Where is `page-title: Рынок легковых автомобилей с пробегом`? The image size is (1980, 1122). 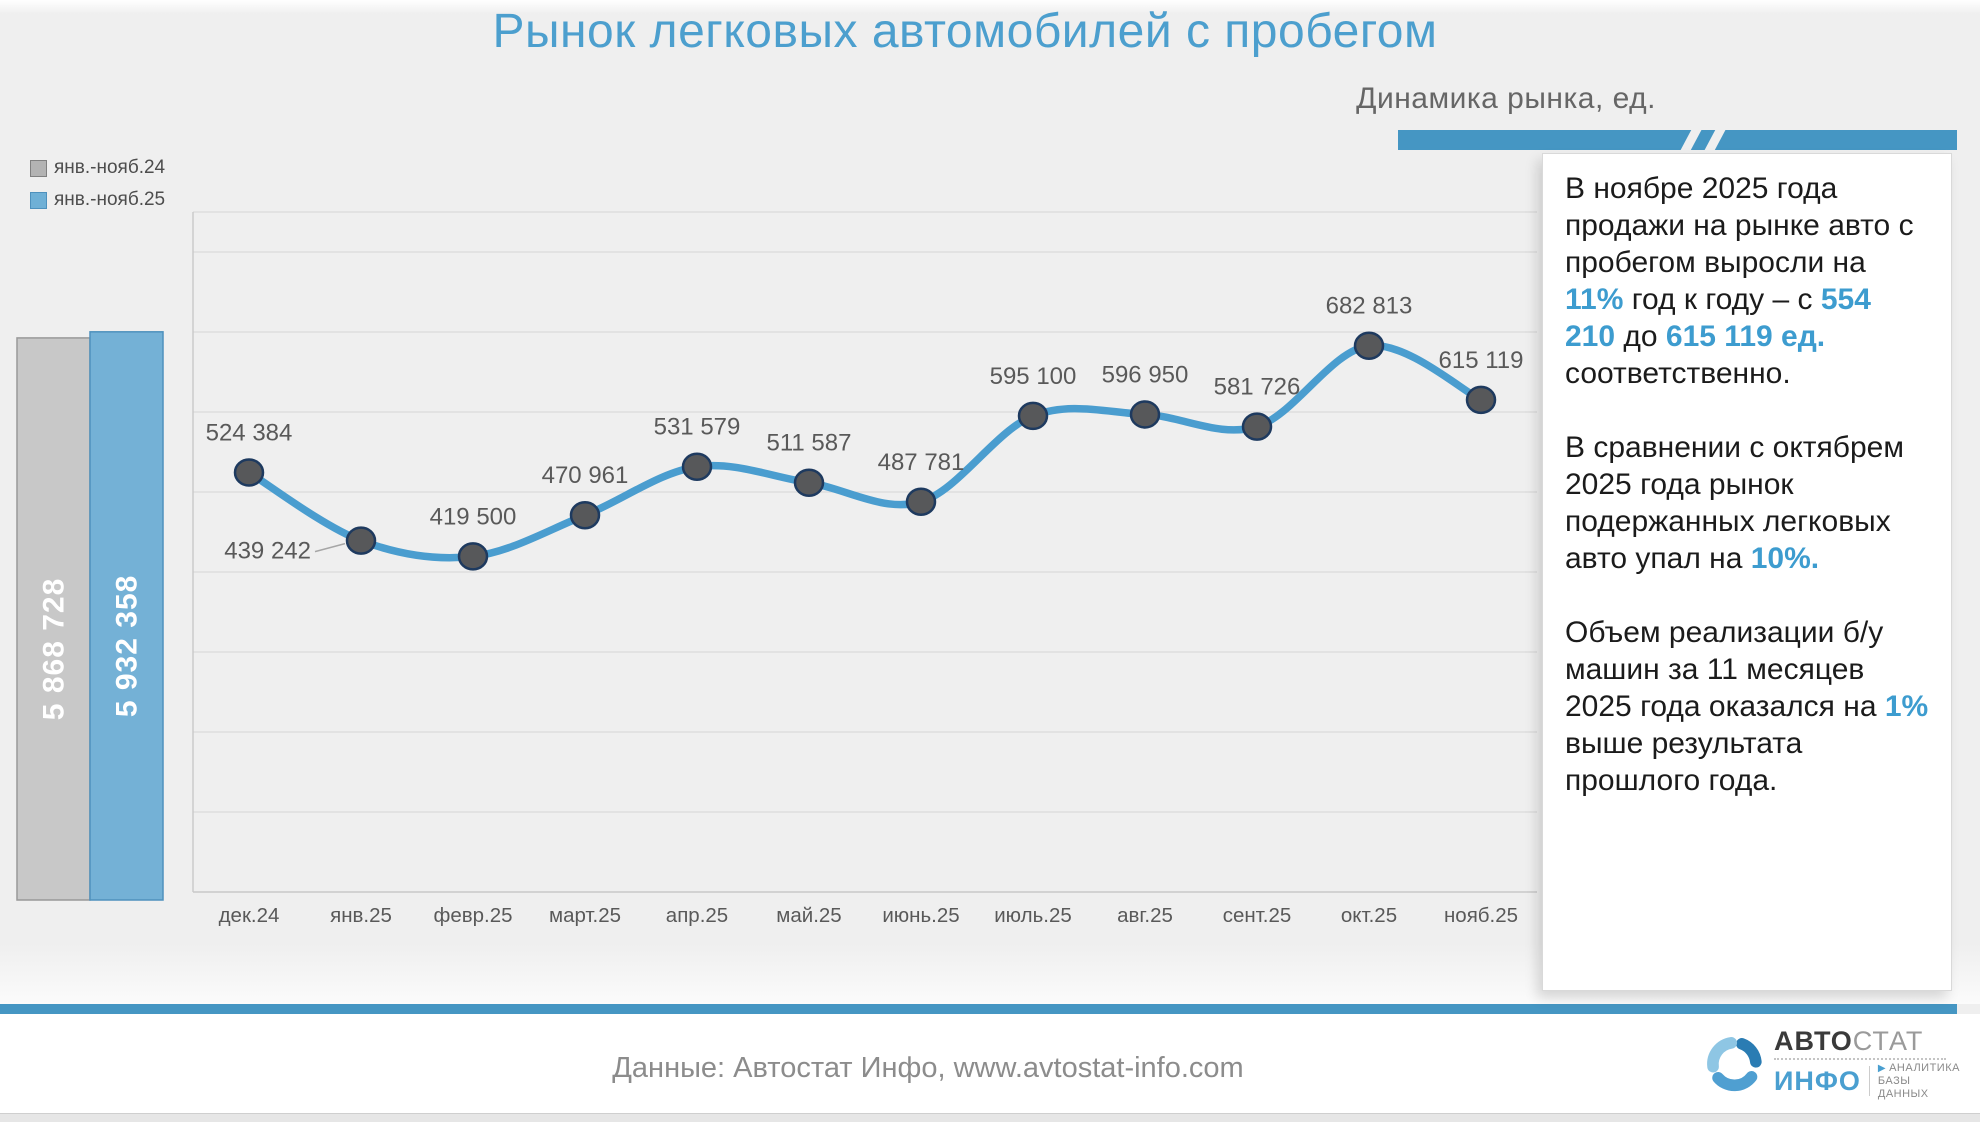
page-title: Рынок легковых автомобилей с пробегом is located at coordinates (965, 31).